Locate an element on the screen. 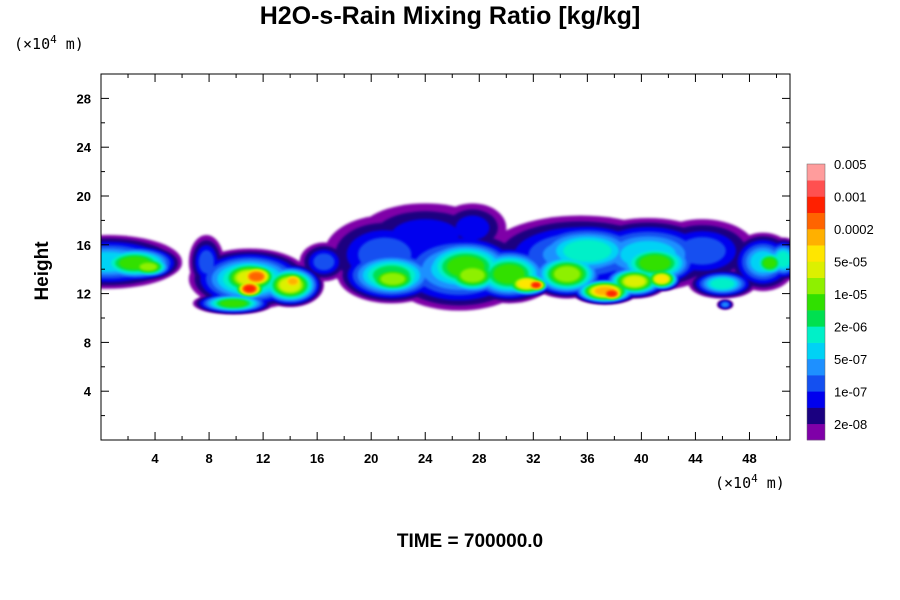 The image size is (900, 600). y-tick-label: 28 is located at coordinates (84, 98).